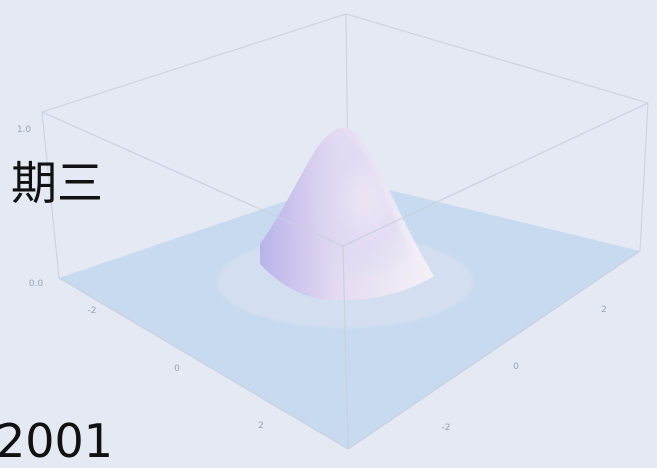 The image size is (657, 468). I want to click on slide-text-bottom: 2001, so click(57, 441).